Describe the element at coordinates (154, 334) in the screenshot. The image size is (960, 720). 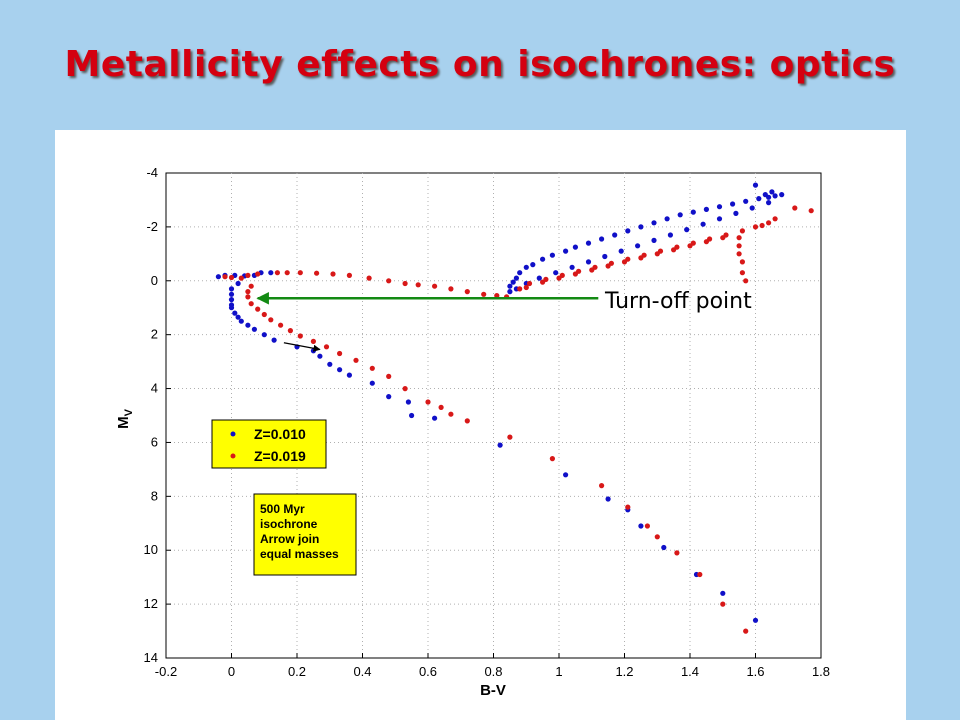
I see `y-tick-label: 2` at that location.